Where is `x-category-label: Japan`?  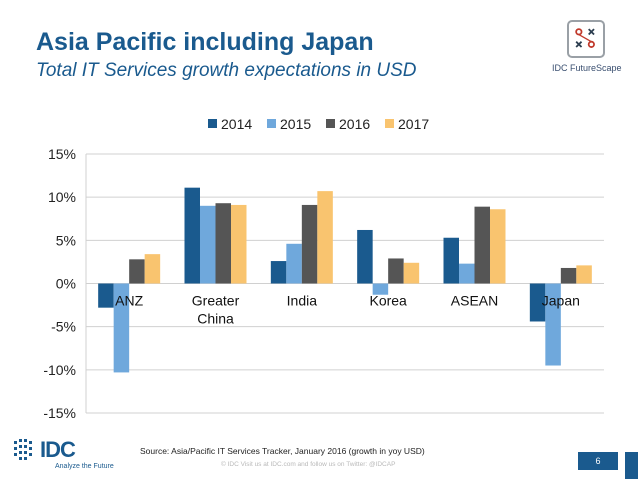
x-category-label: Japan is located at coordinates (561, 301).